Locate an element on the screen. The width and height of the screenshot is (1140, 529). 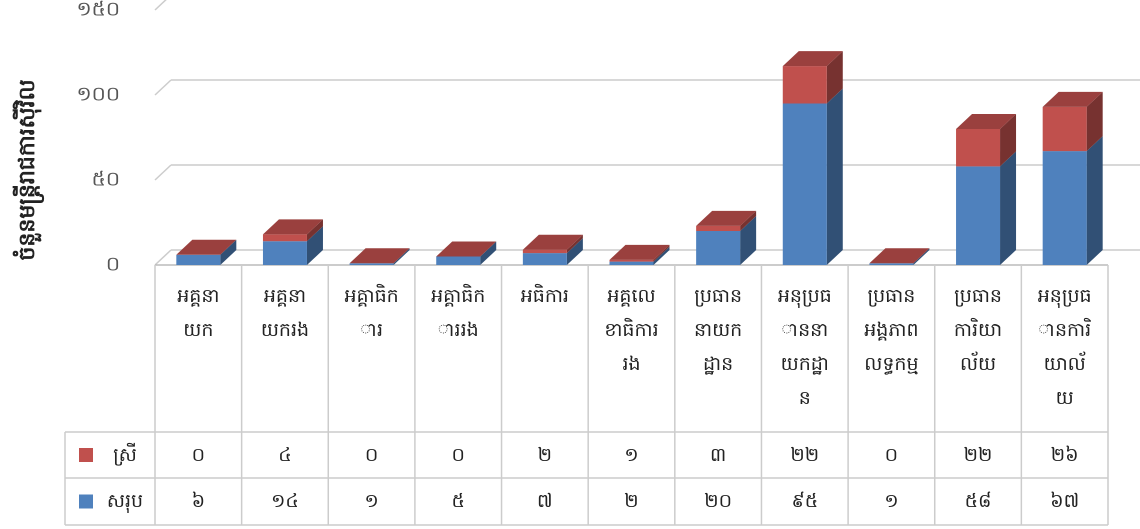
value-label: ៥ is located at coordinates (458, 501).